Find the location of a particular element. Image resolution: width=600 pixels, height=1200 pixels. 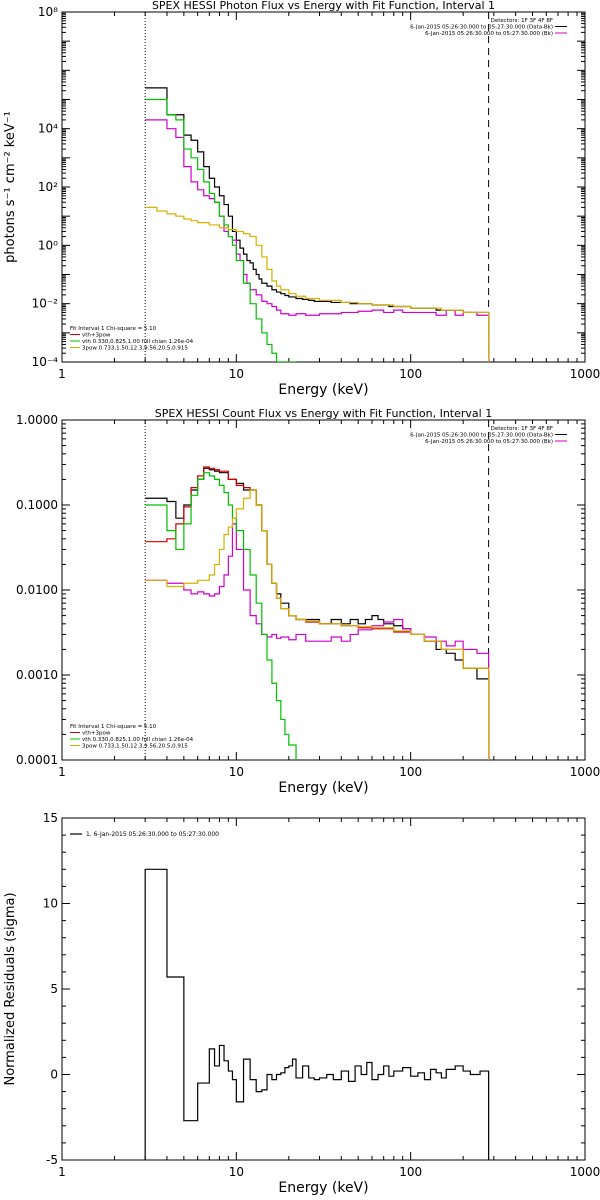

y-axis-label: photons s⁻¹ cm⁻² keV⁻¹ is located at coordinates (10, 187).